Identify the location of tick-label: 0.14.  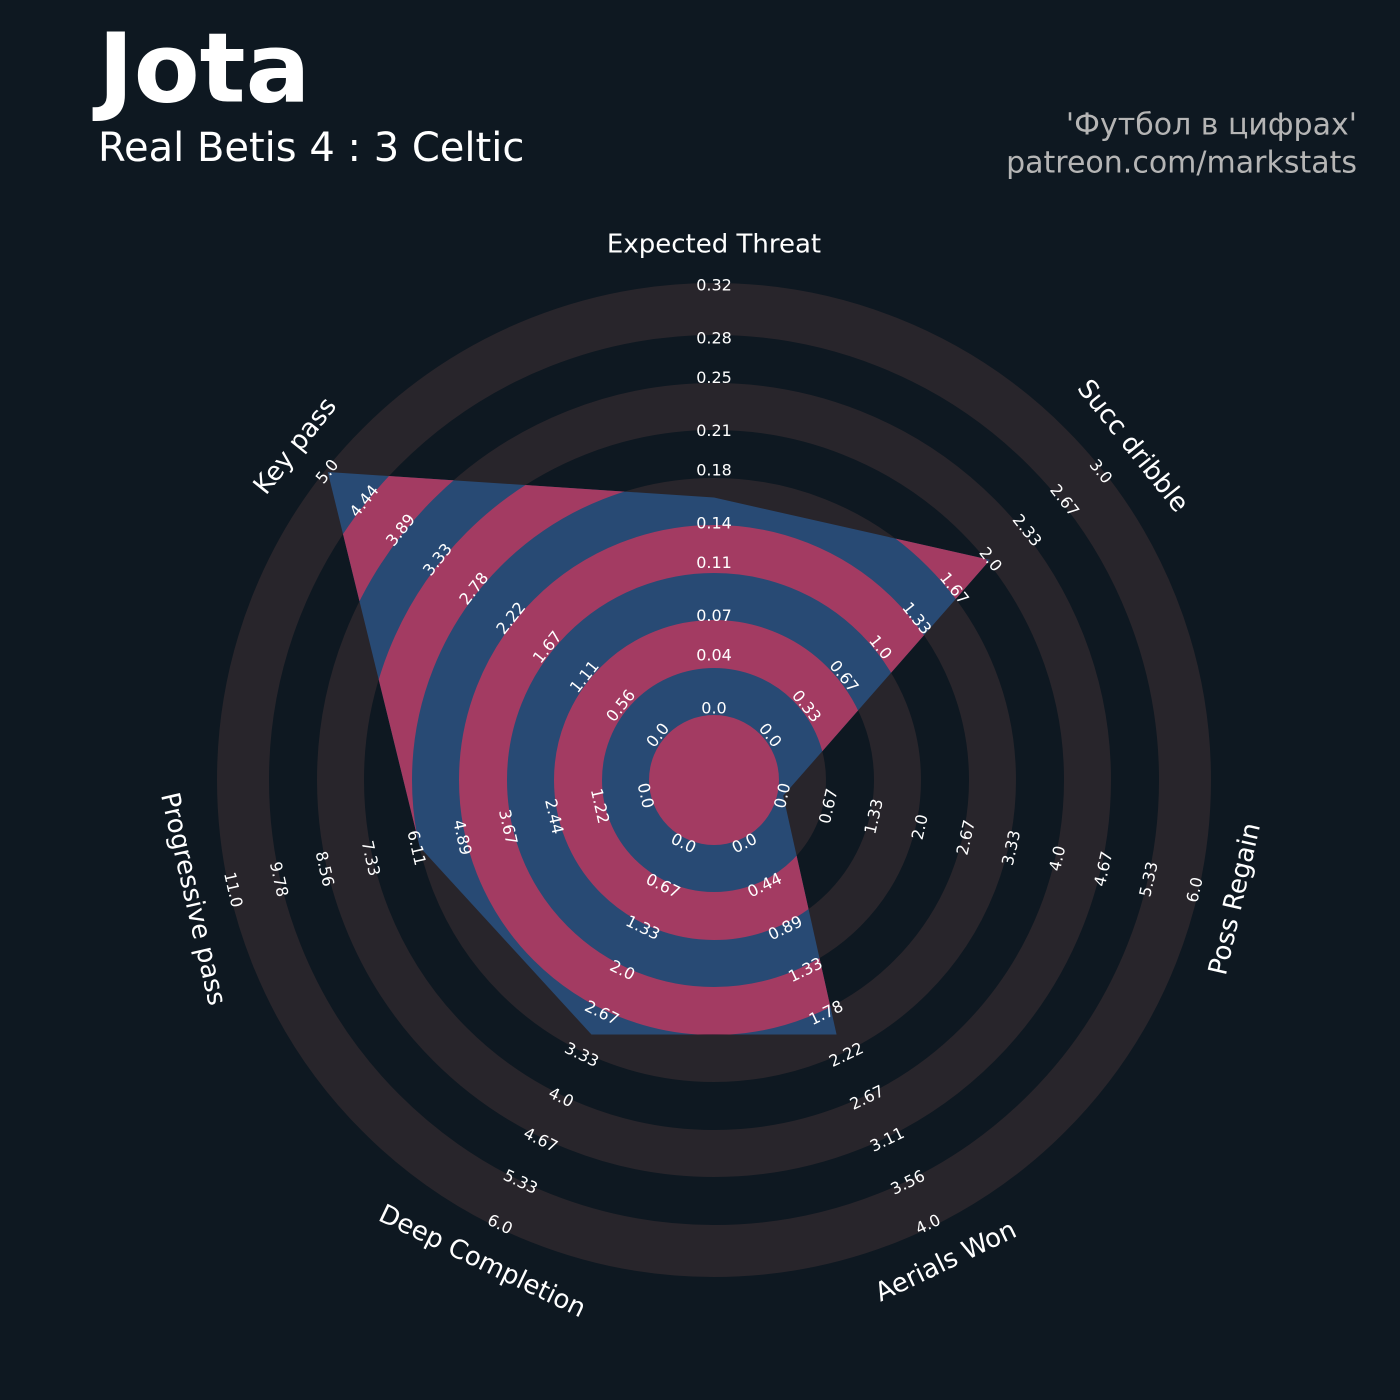
(714, 522).